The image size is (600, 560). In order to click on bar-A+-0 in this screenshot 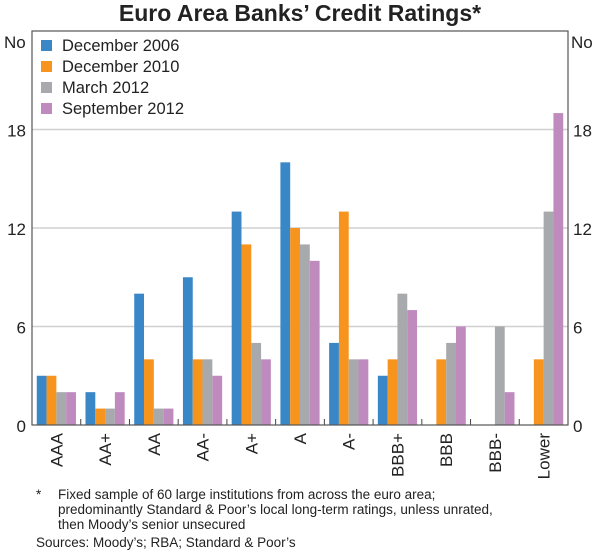, I will do `click(236, 318)`.